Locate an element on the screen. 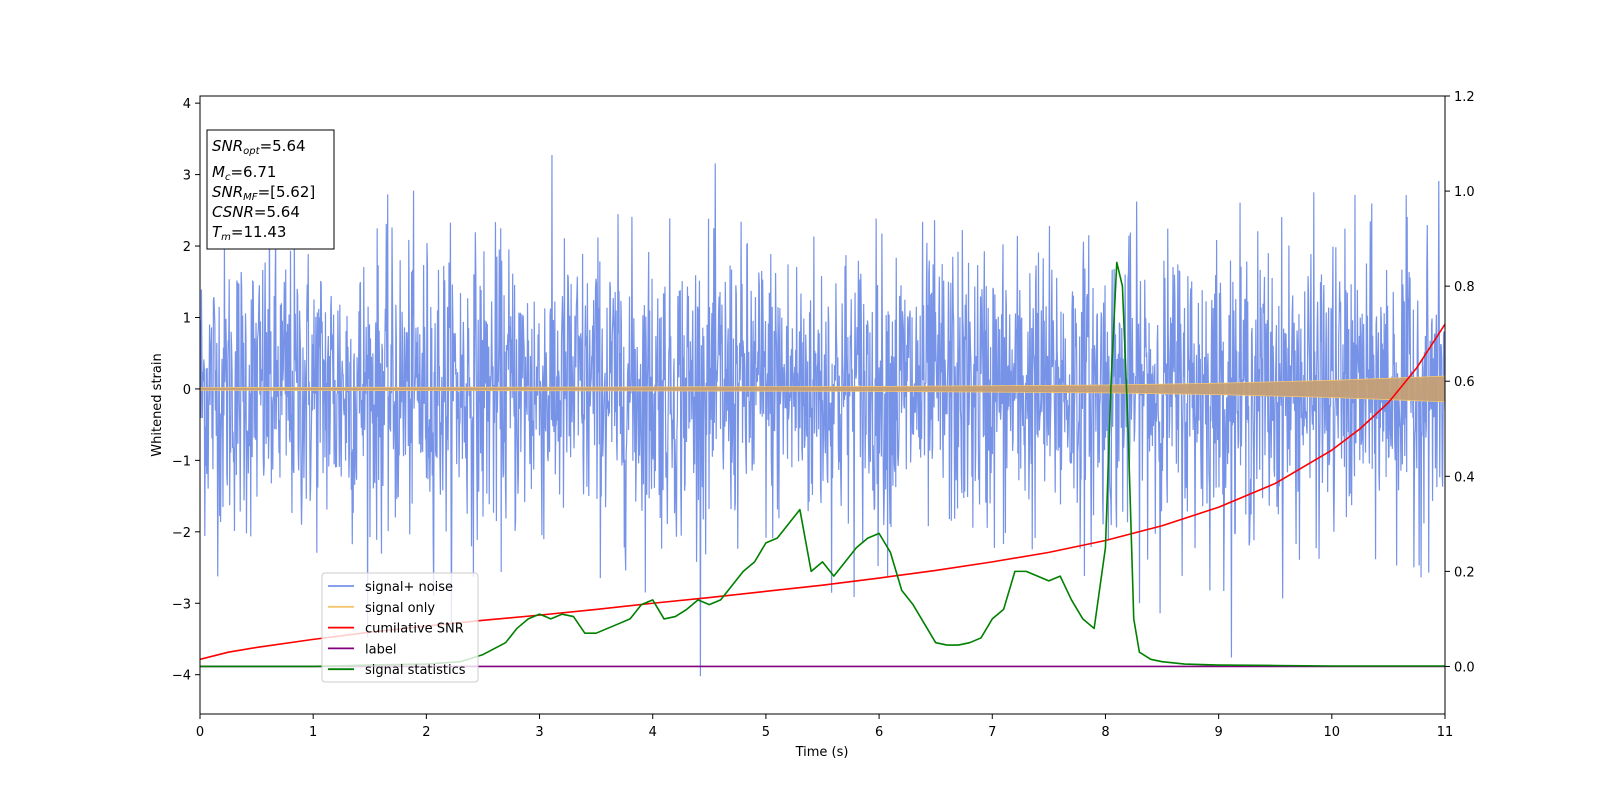 The image size is (1600, 800). x-tick-label: 11 is located at coordinates (1445, 732).